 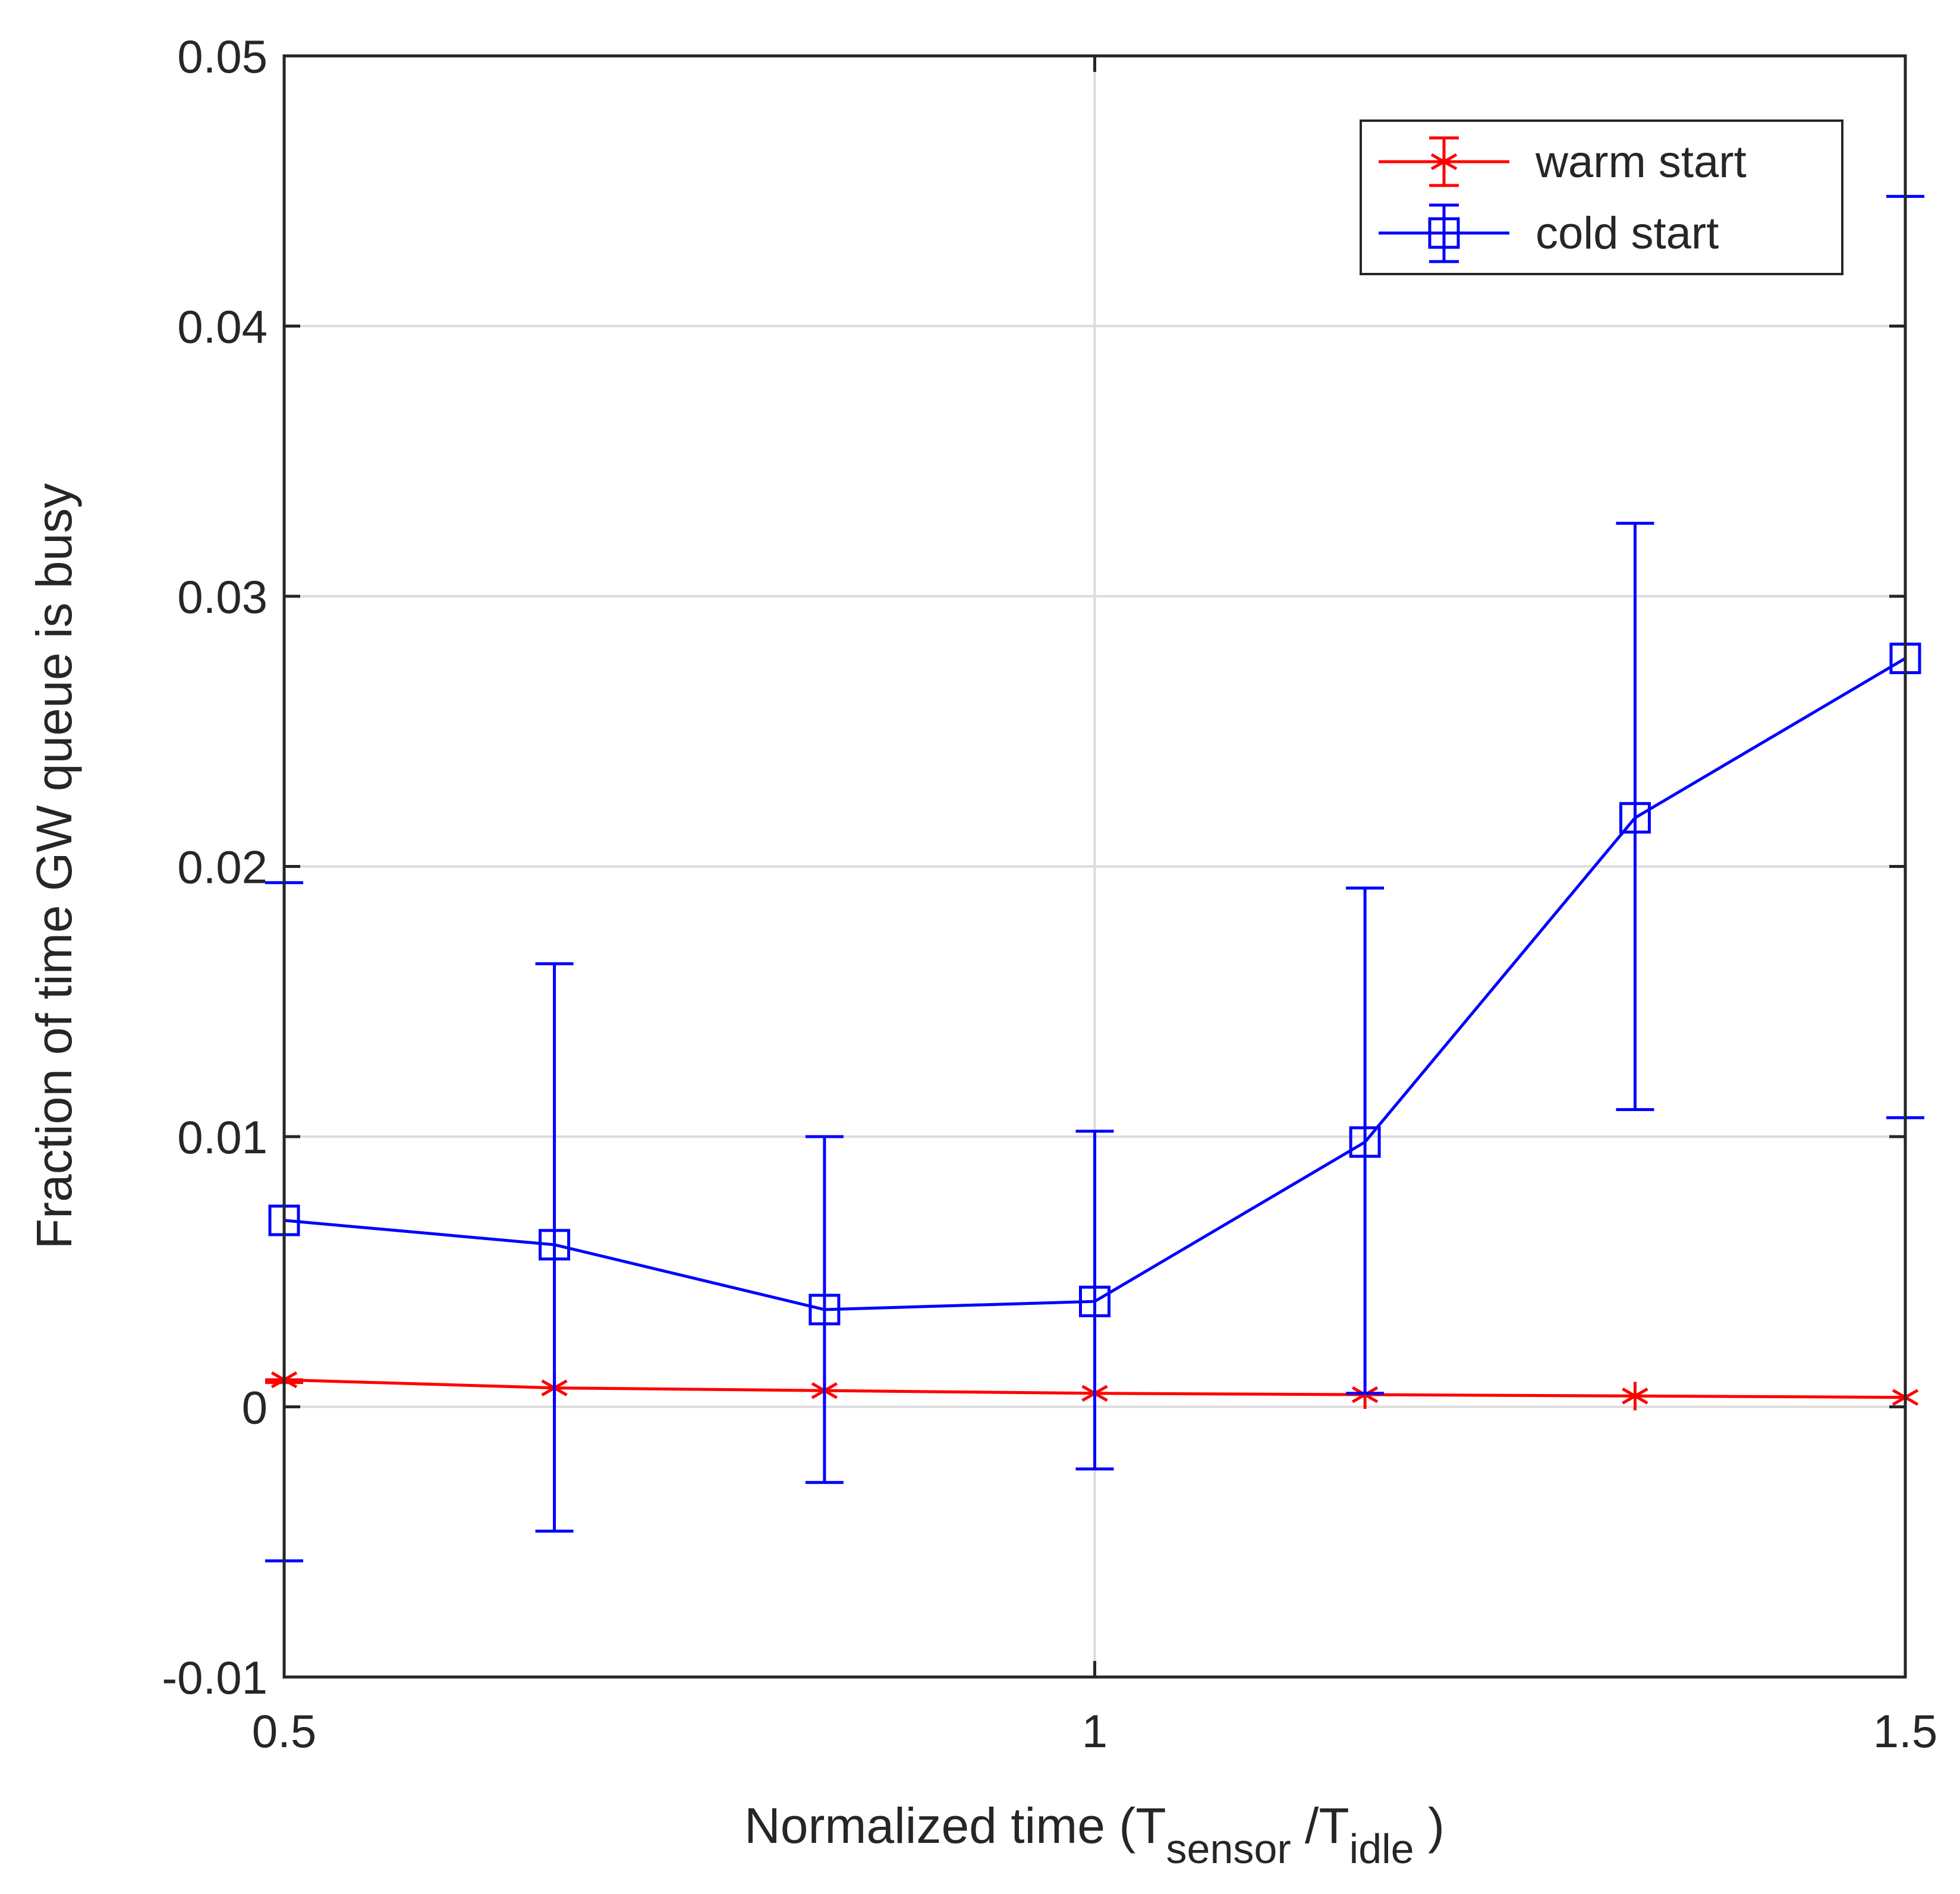 What do you see at coordinates (1094, 1835) in the screenshot?
I see `x-axis-label: Normalized time (Tsensor /Tidle )` at bounding box center [1094, 1835].